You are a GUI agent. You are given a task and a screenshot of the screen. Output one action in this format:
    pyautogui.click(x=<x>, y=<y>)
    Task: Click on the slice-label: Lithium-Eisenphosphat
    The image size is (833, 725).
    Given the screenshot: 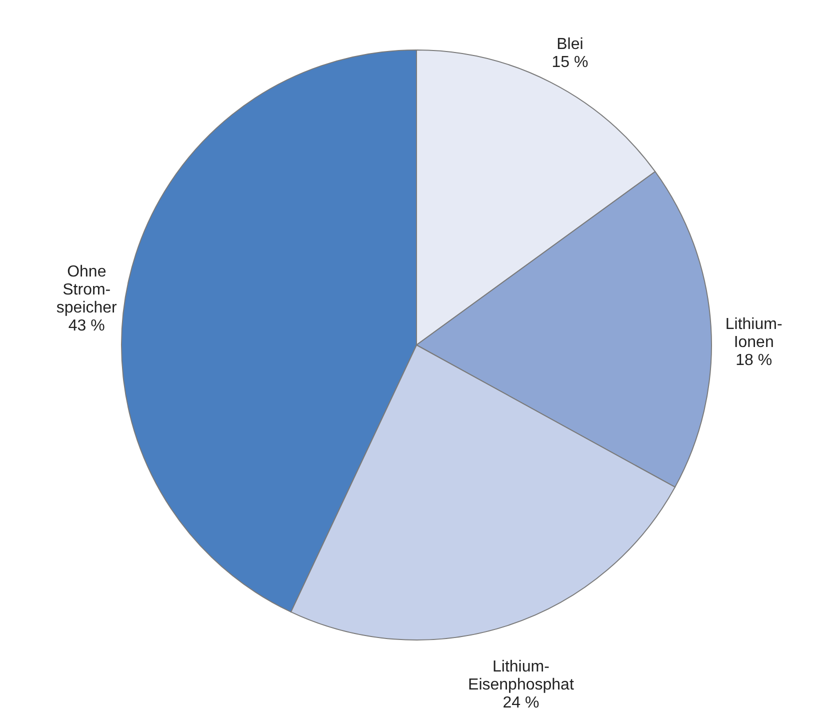 What is the action you would take?
    pyautogui.click(x=521, y=676)
    